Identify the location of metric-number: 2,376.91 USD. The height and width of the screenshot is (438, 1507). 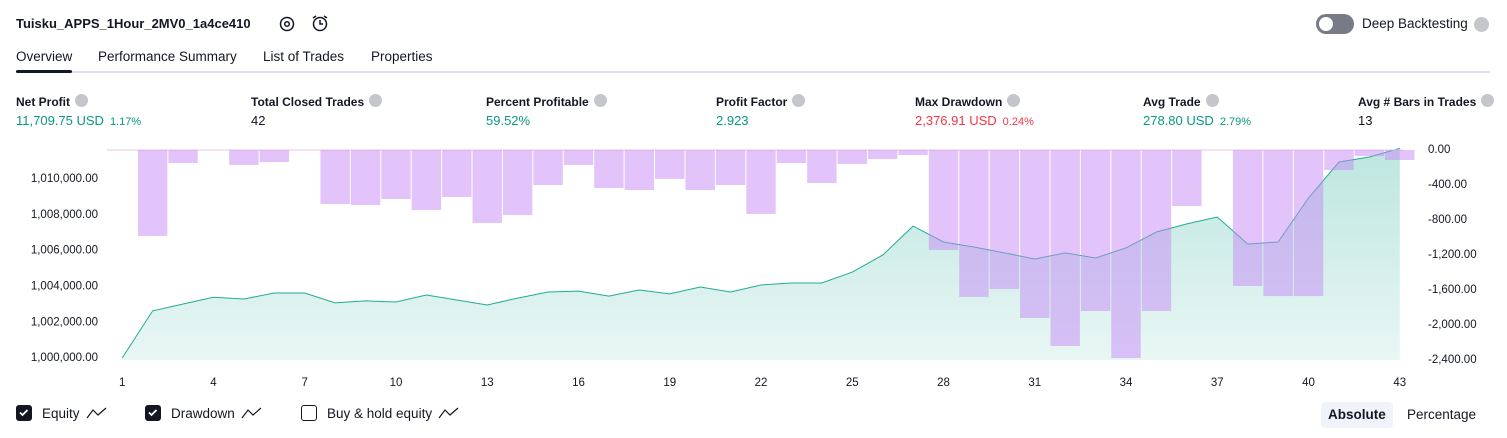
(956, 120).